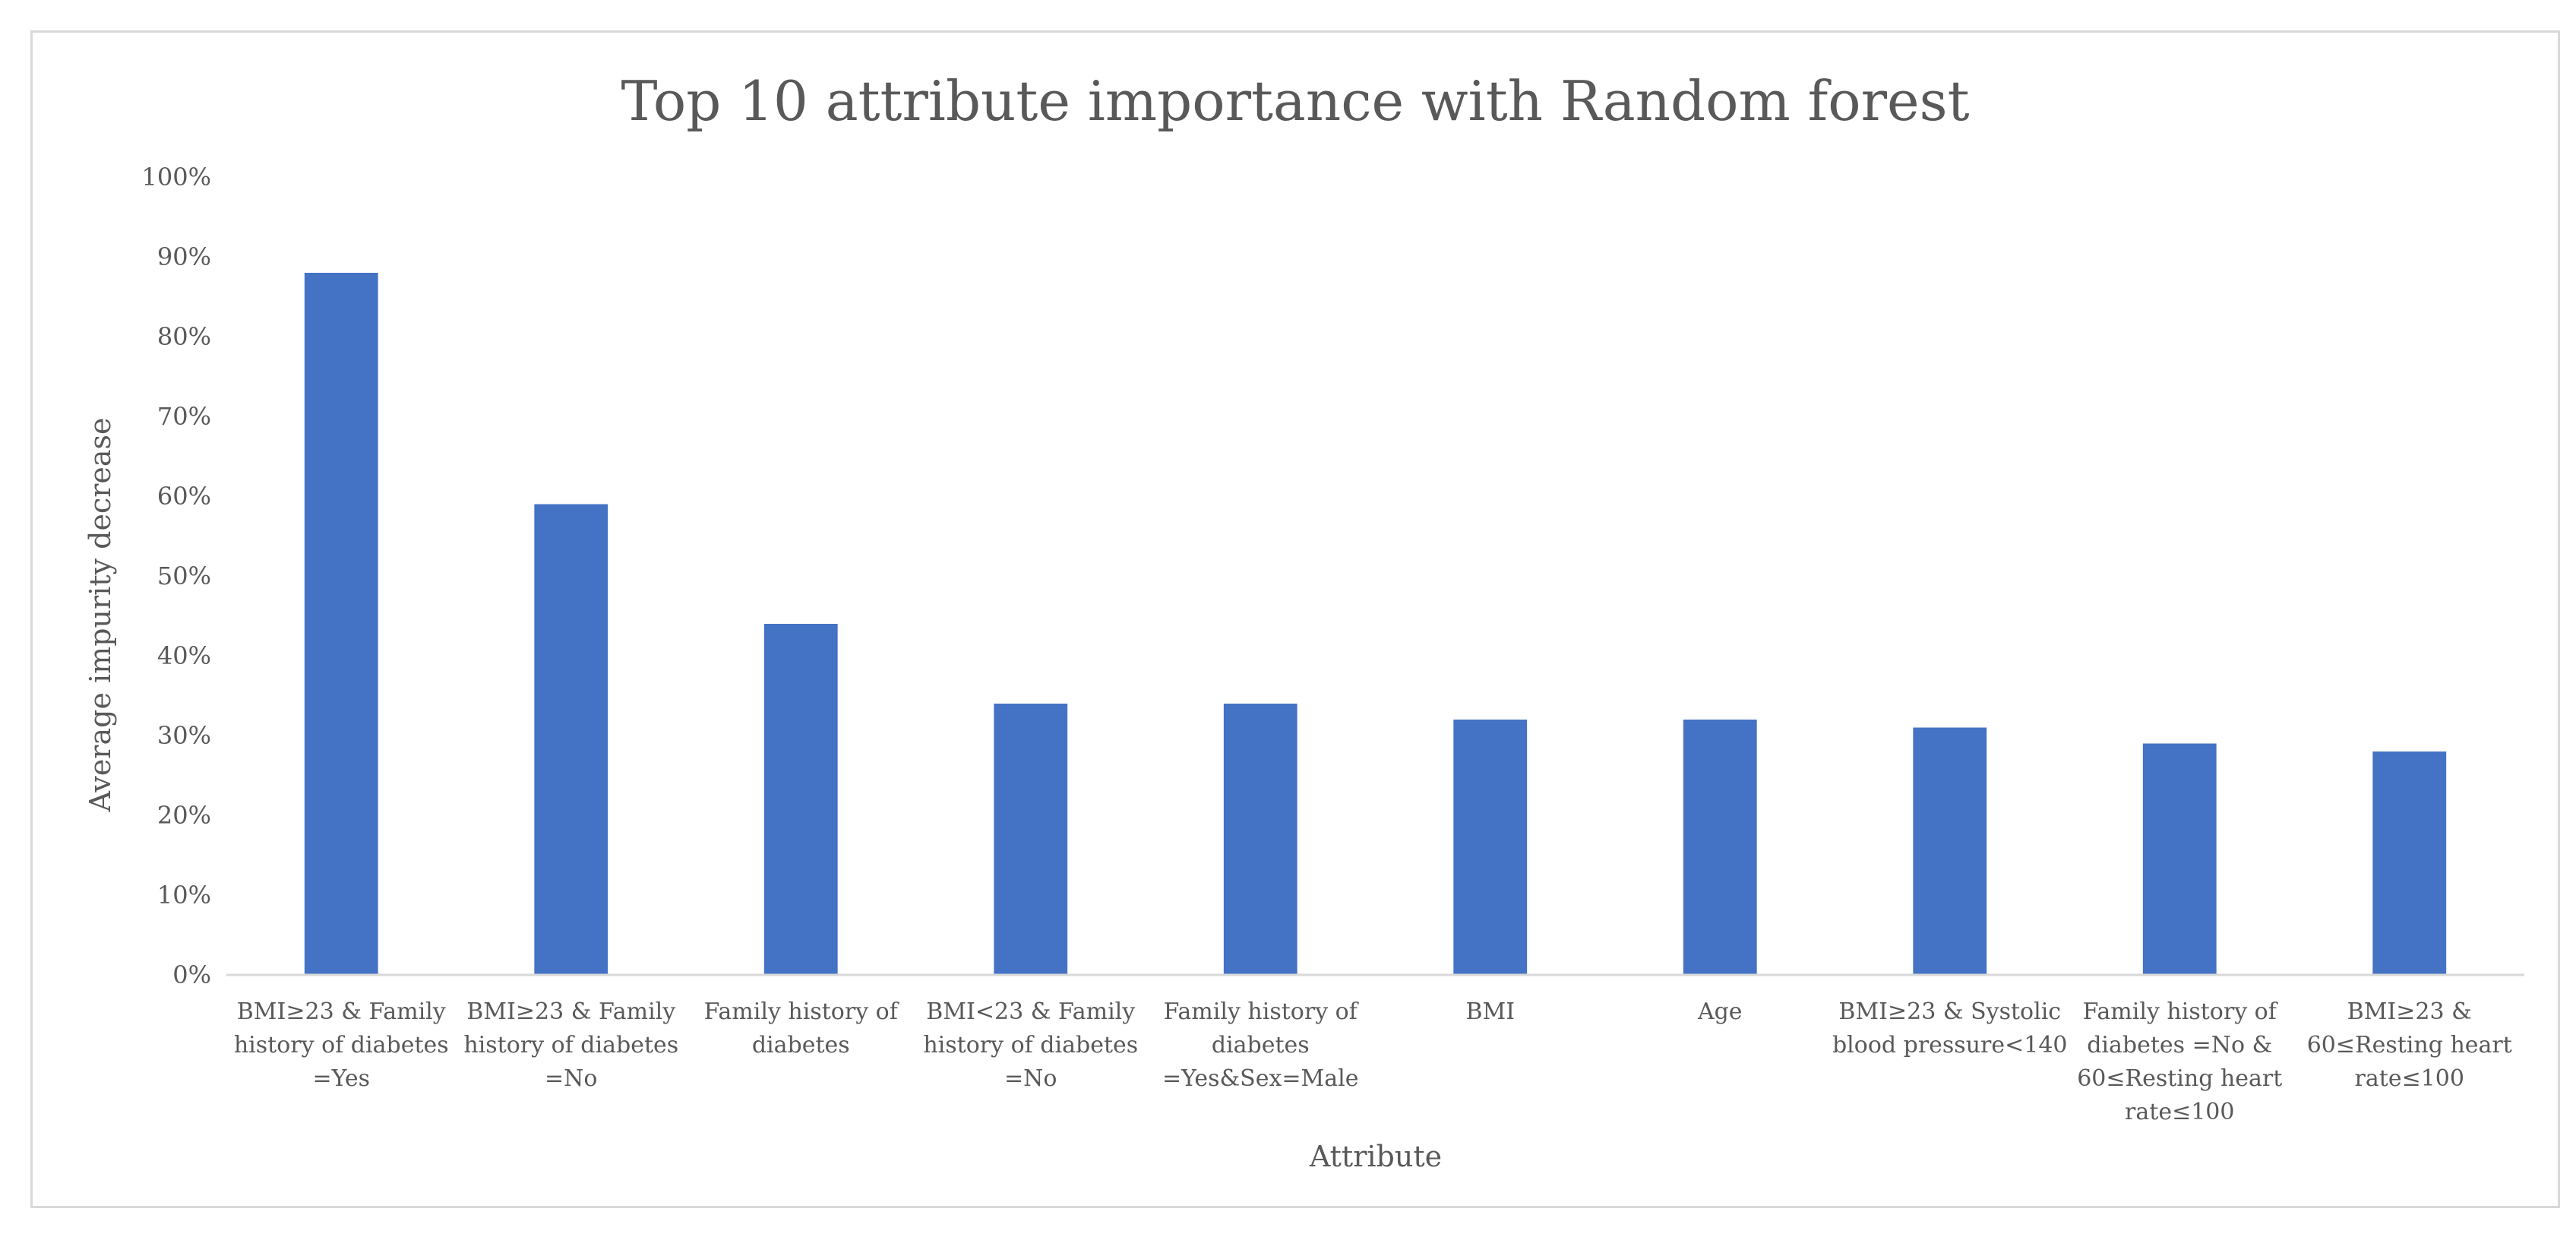 Image resolution: width=2576 pixels, height=1234 pixels. Describe the element at coordinates (184, 256) in the screenshot. I see `y-tick-label: 90%` at that location.